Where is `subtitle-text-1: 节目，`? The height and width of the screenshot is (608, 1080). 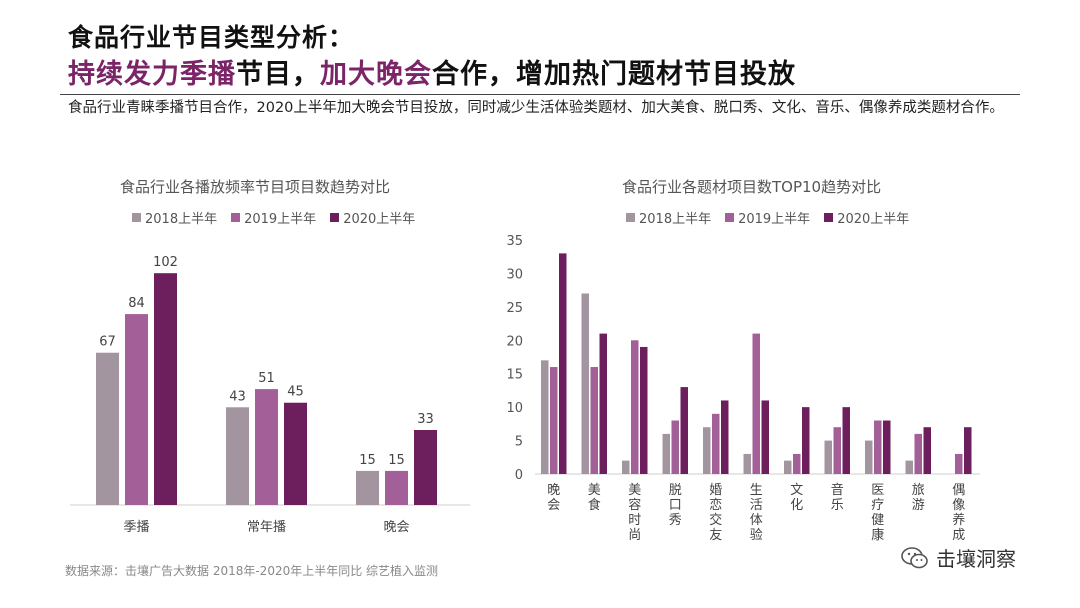
subtitle-text-1: 节目， is located at coordinates (278, 74).